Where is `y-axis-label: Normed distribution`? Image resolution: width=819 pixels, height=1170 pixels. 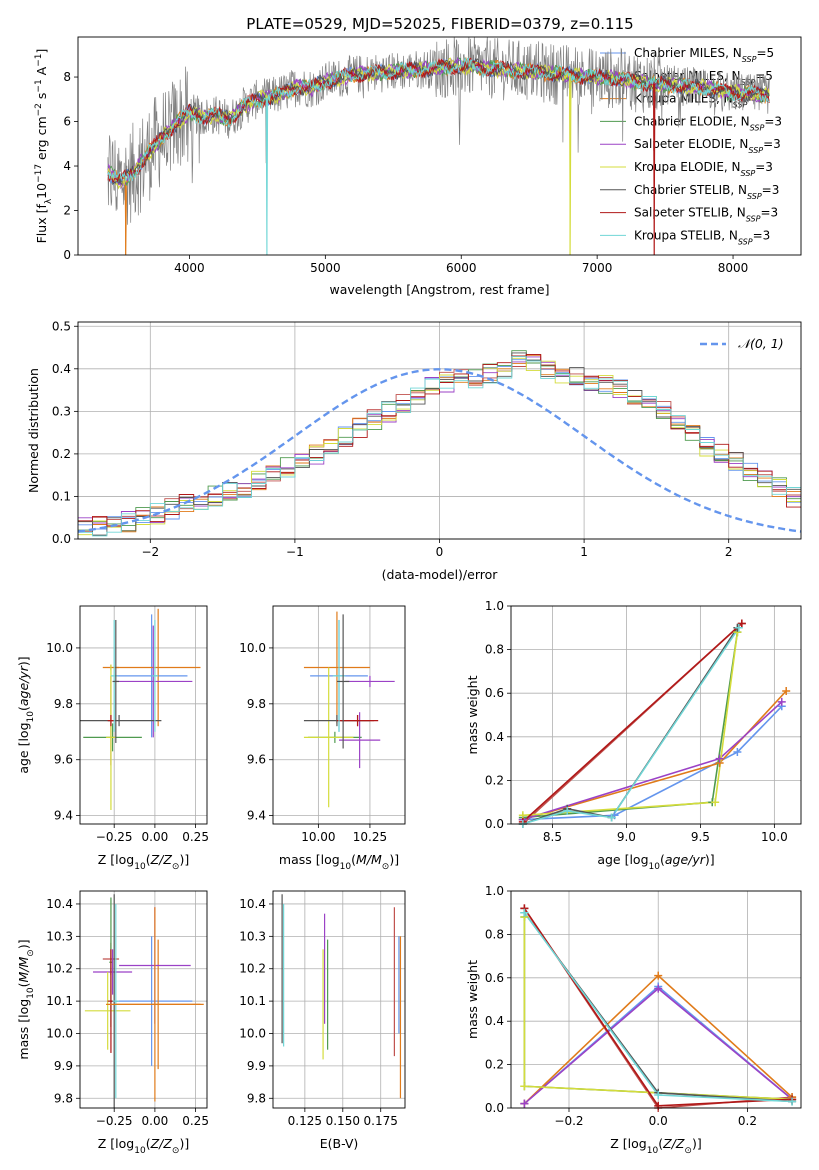
y-axis-label: Normed distribution is located at coordinates (33, 430).